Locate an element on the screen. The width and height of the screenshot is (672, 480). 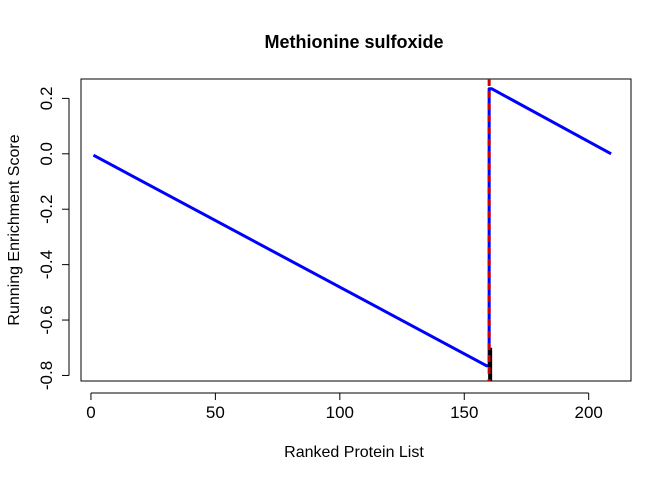
chart-title: Methionine sulfoxide is located at coordinates (353, 42).